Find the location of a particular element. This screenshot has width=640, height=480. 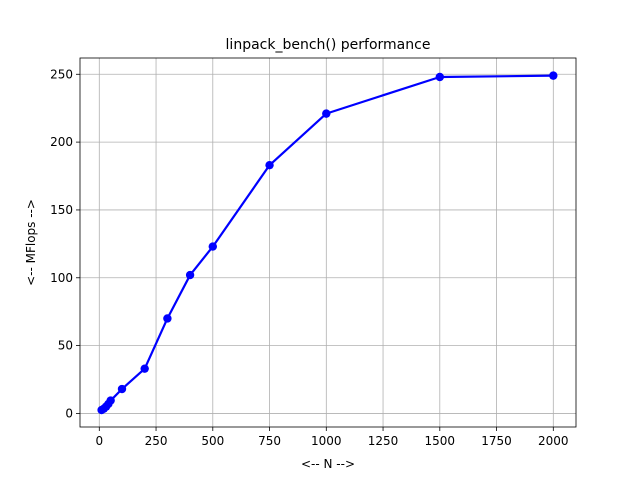

x-tick-label: 1750 is located at coordinates (496, 441).